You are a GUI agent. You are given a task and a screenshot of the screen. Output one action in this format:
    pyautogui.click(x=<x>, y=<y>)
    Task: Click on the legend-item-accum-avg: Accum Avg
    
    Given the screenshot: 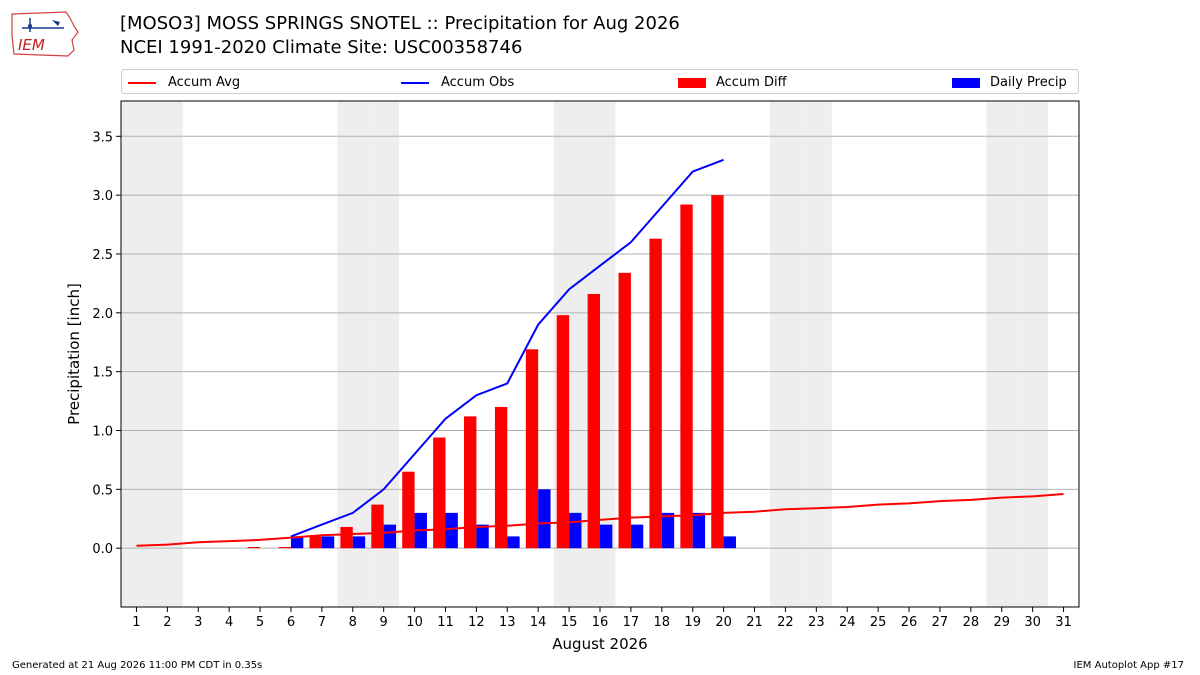 What is the action you would take?
    pyautogui.click(x=184, y=82)
    